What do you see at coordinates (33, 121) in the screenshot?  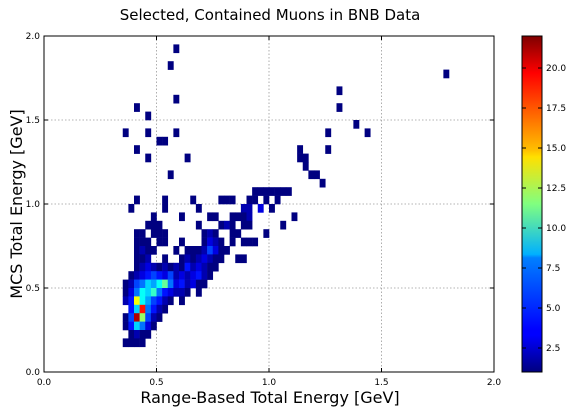 I see `y-tick-label: 1.5` at bounding box center [33, 121].